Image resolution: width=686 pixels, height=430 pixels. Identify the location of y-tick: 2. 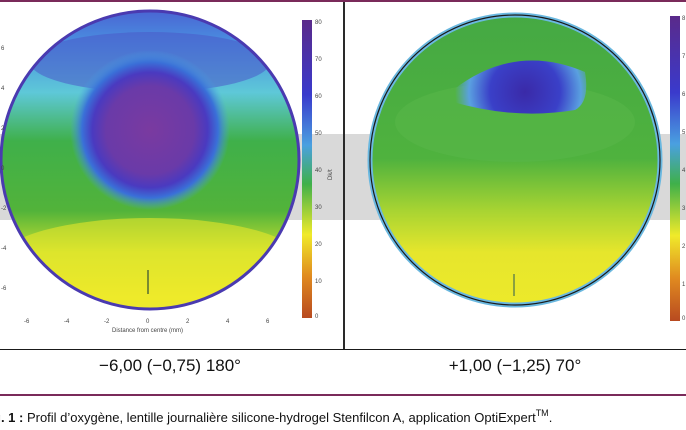
(3, 129).